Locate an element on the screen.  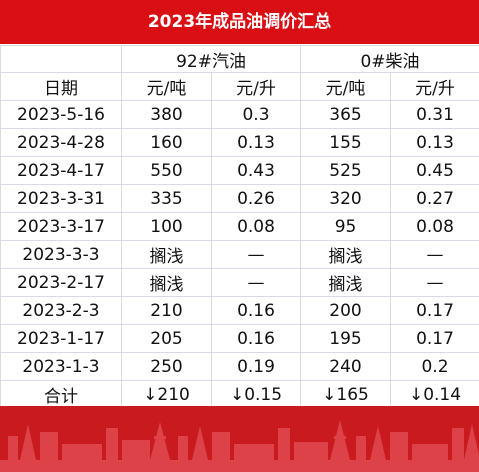
date-cell: 2023-3-17 is located at coordinates (61, 226).